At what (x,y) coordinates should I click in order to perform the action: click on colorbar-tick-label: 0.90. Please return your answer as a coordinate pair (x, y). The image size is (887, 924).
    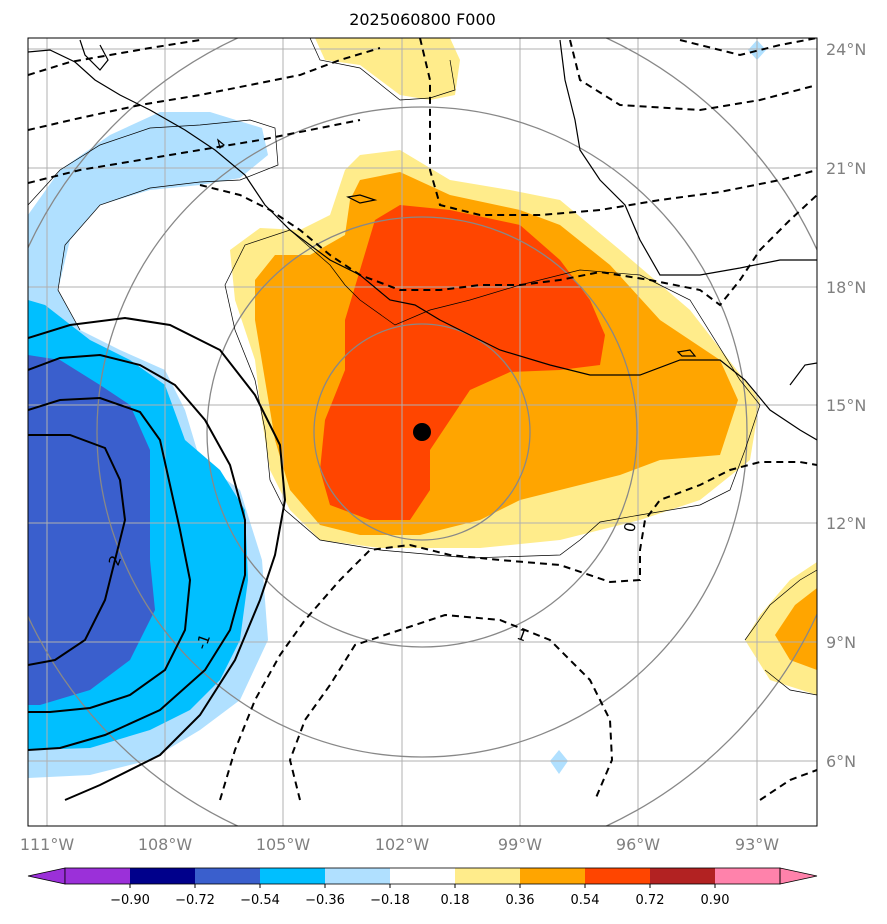
    Looking at the image, I should click on (715, 900).